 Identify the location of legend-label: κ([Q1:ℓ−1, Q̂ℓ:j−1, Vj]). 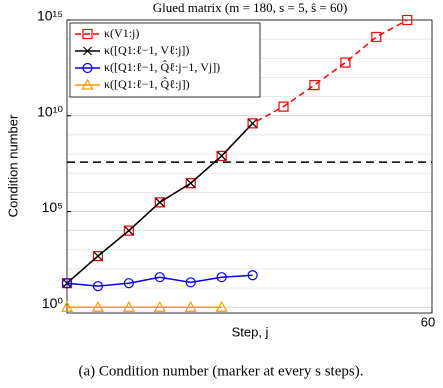
(162, 66).